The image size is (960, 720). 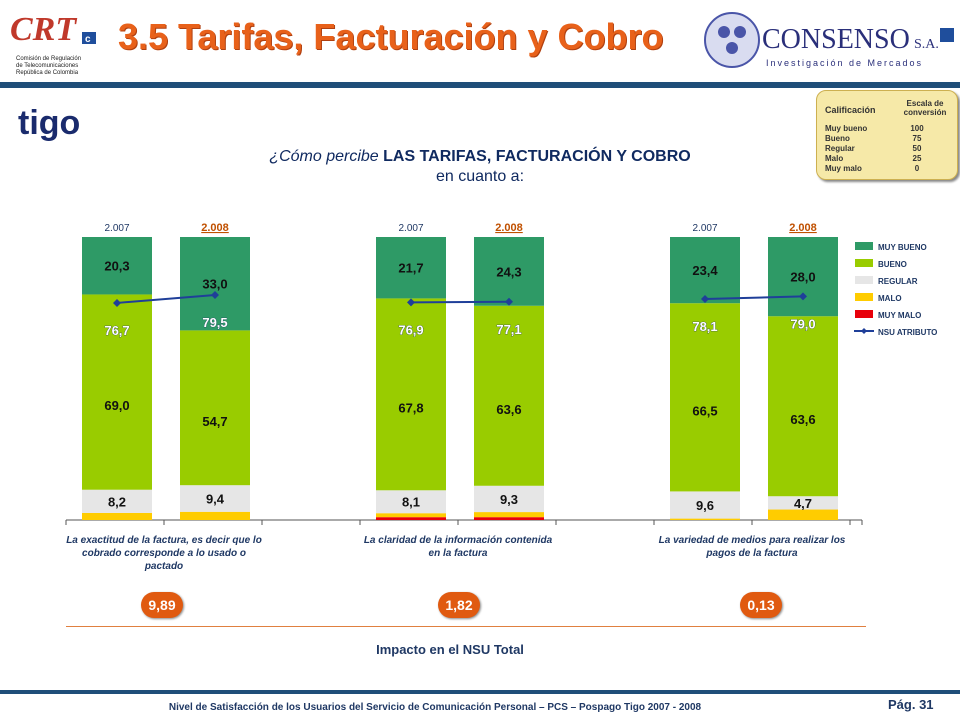 I want to click on label-regular: 9,3, so click(x=509, y=499).